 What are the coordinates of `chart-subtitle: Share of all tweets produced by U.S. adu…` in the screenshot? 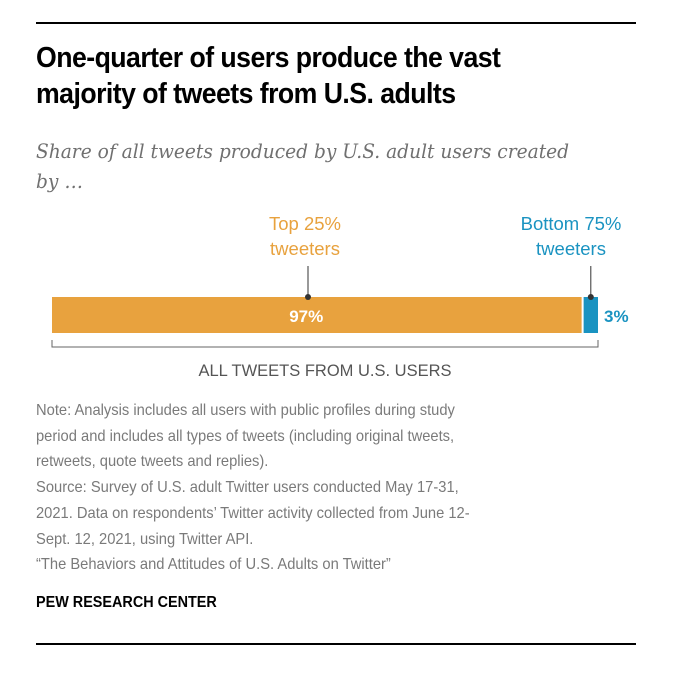 It's located at (324, 166).